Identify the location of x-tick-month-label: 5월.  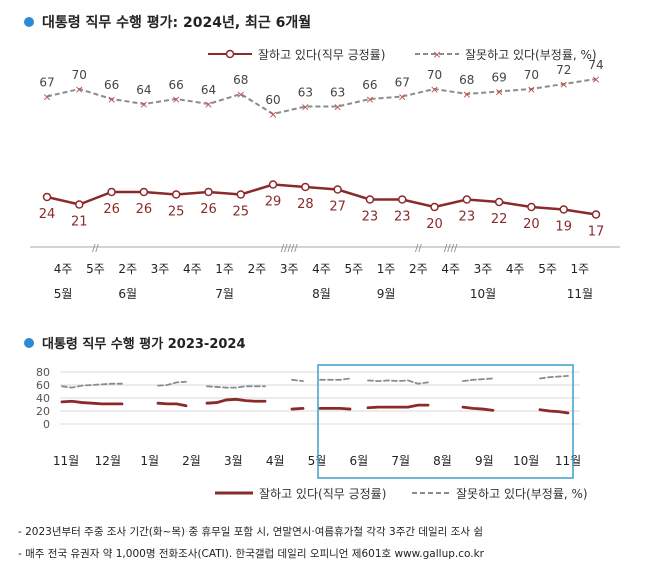
(63, 294).